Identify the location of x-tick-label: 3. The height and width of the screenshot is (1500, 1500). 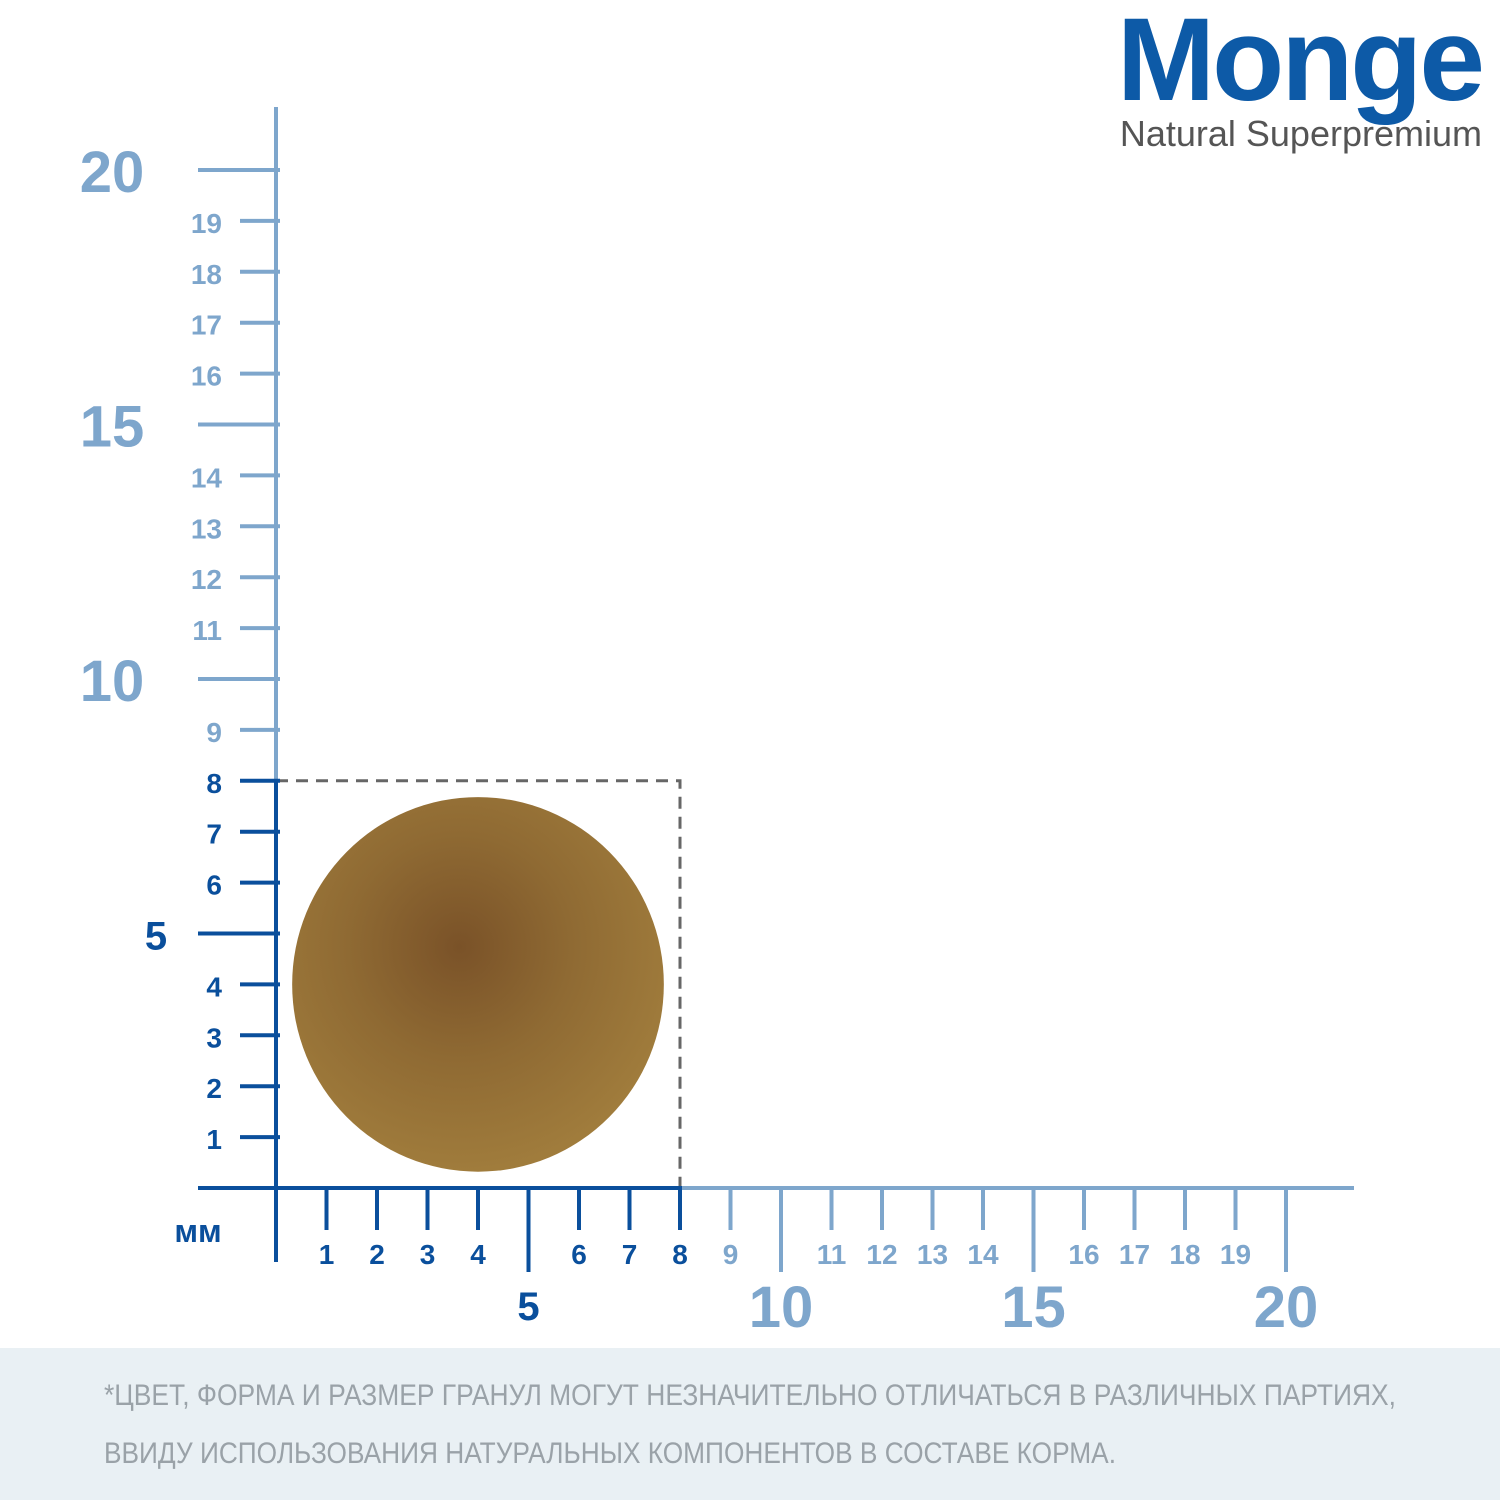
(428, 1254).